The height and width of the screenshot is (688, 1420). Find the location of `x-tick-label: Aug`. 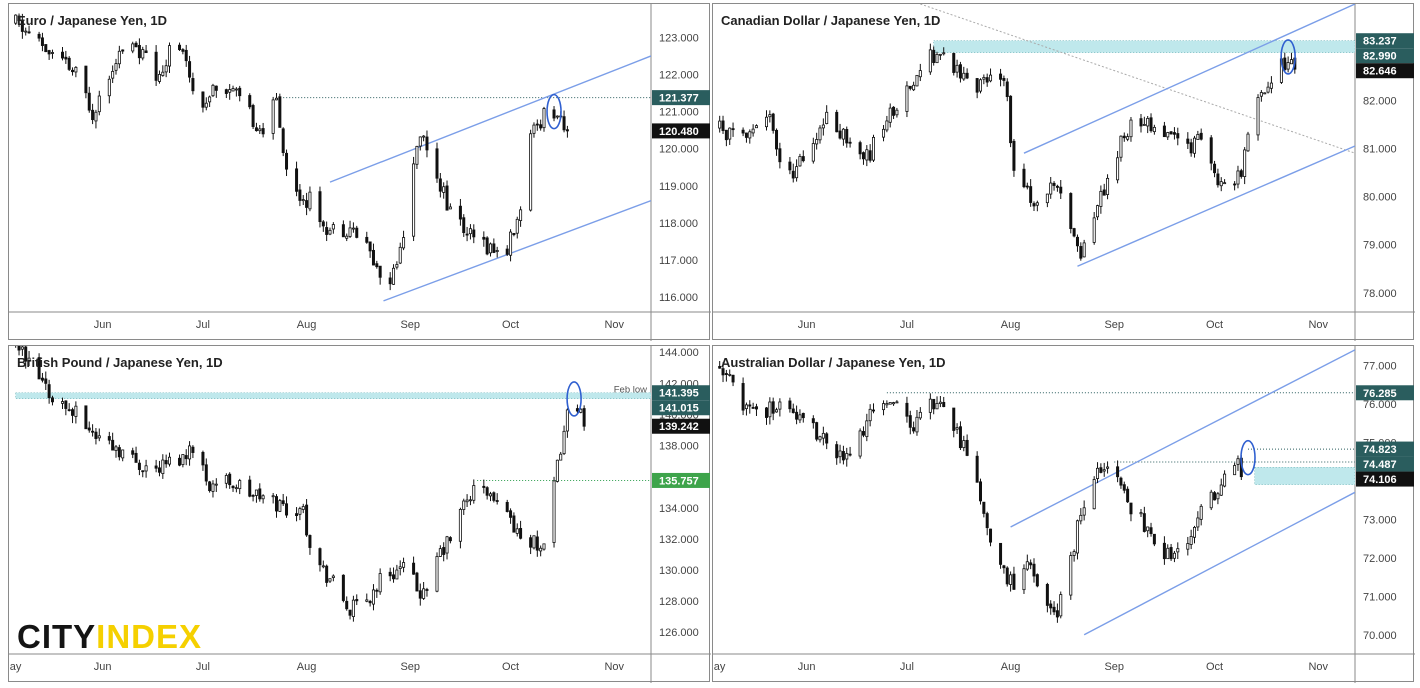

x-tick-label: Aug is located at coordinates (1011, 325).